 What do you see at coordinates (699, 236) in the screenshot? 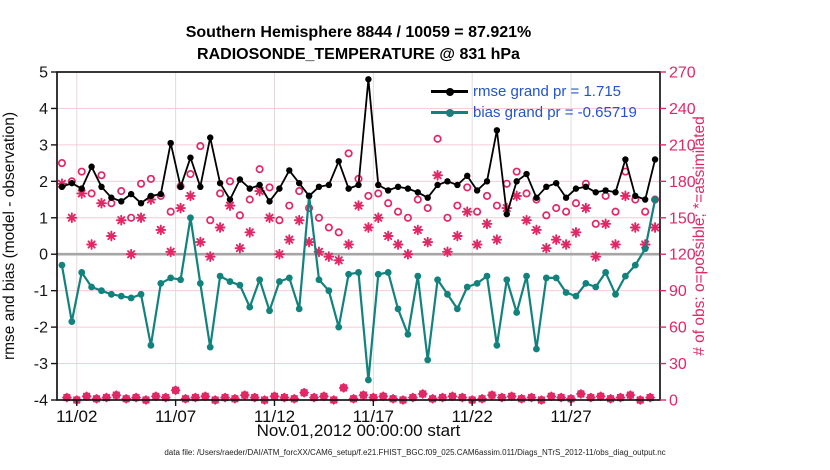
I see `y-axis-label-right: # of obs: o=possible; *=assimilated` at bounding box center [699, 236].